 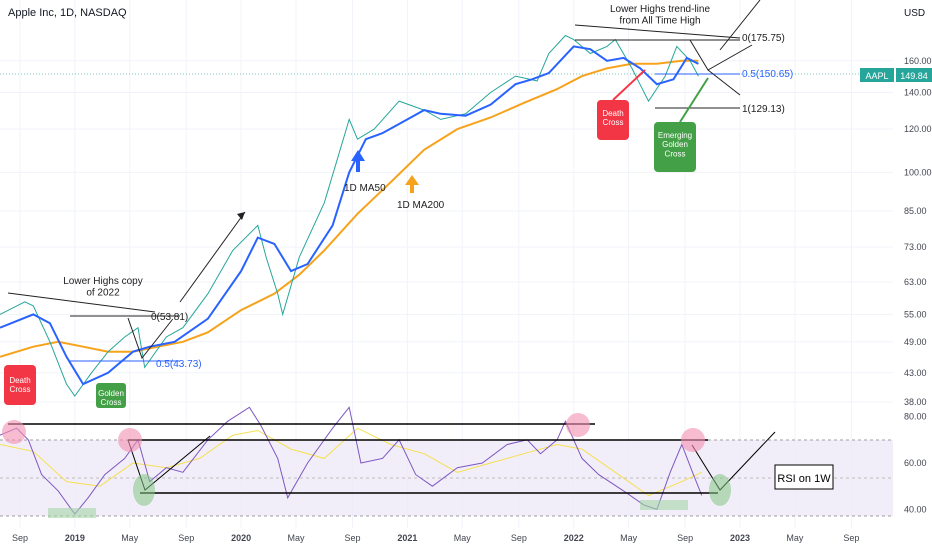 I want to click on price-tick-label: 43.00, so click(x=915, y=373).